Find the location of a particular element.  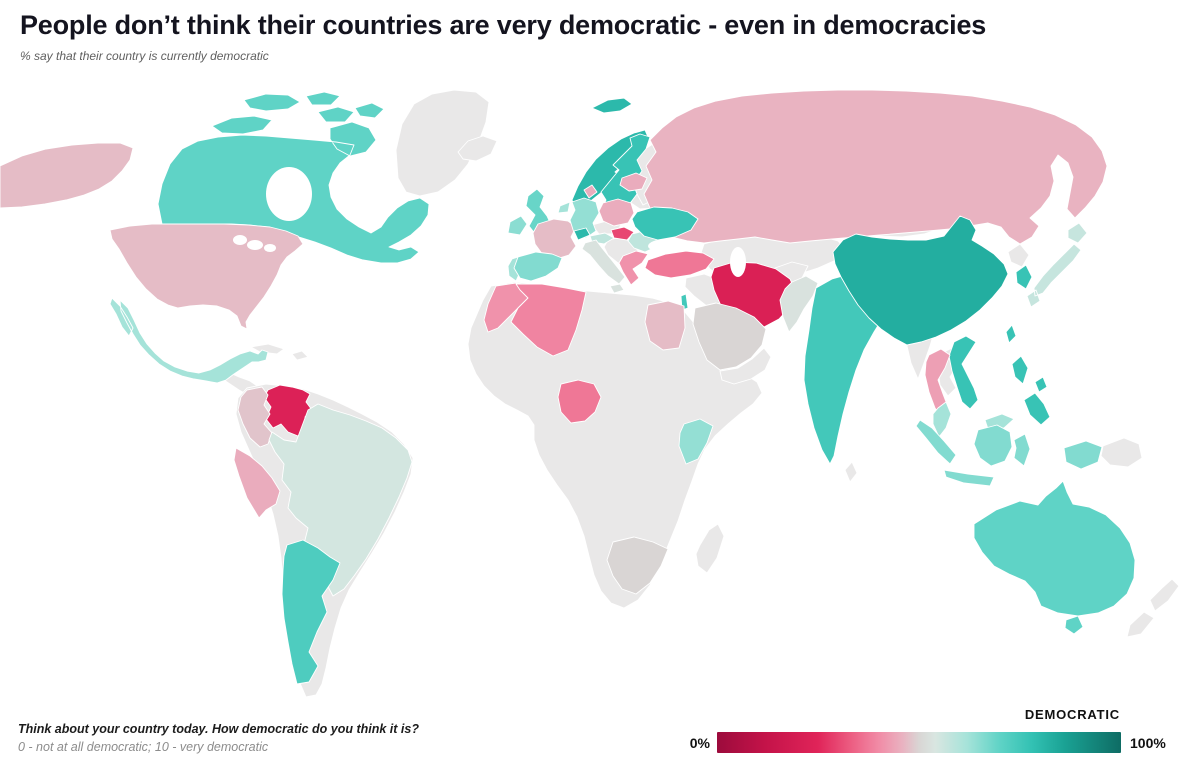

great-lake-east is located at coordinates (270, 248).